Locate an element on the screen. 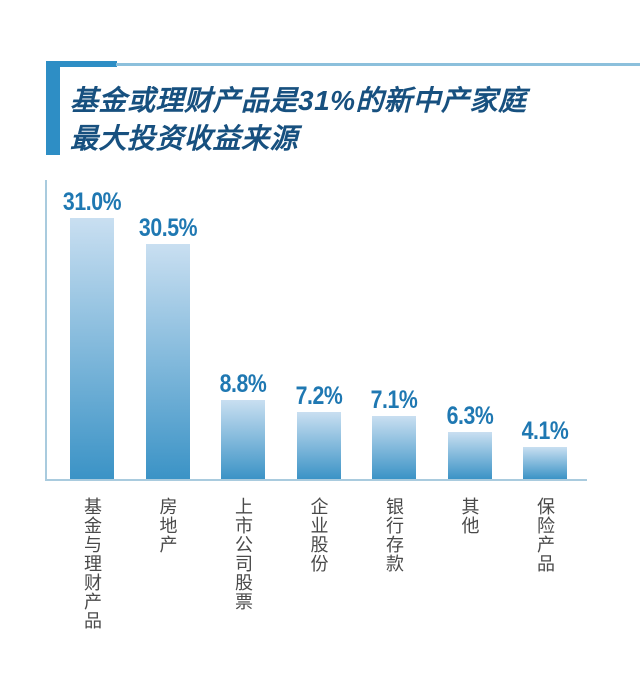 The image size is (640, 684). value-label-7: 4.1% is located at coordinates (545, 431).